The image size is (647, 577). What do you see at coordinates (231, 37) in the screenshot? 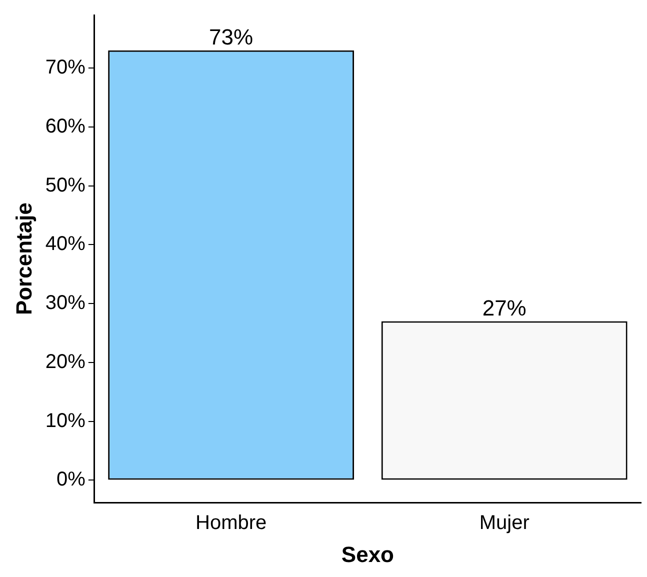
I see `data-label: 73%` at bounding box center [231, 37].